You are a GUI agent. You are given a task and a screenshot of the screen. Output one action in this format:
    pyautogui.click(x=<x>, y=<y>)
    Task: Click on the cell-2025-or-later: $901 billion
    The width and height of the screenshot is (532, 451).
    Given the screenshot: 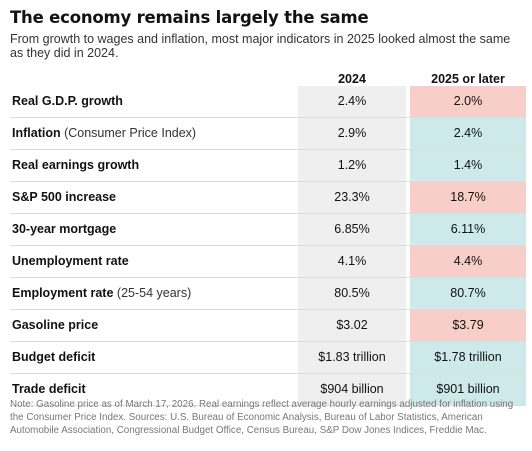 What is the action you would take?
    pyautogui.click(x=468, y=389)
    